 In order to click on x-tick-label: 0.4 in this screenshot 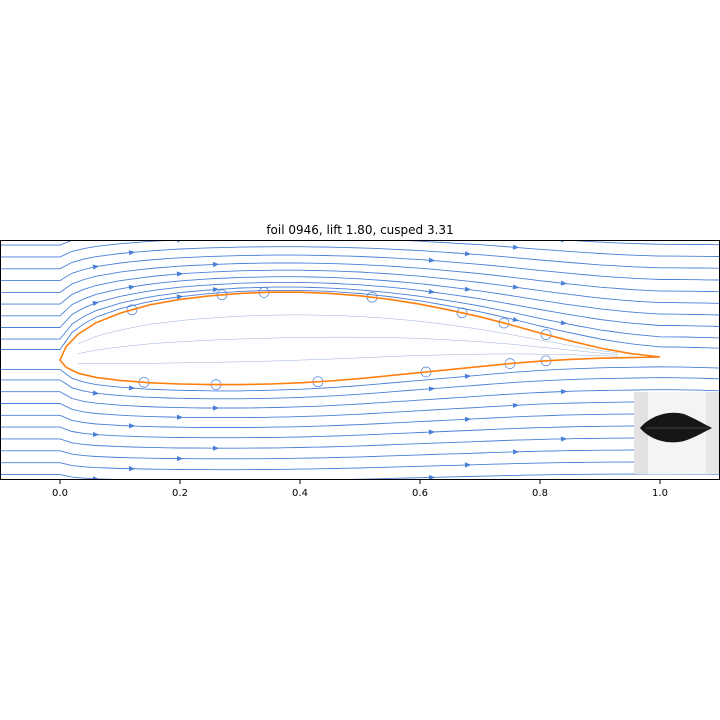, I will do `click(300, 493)`.